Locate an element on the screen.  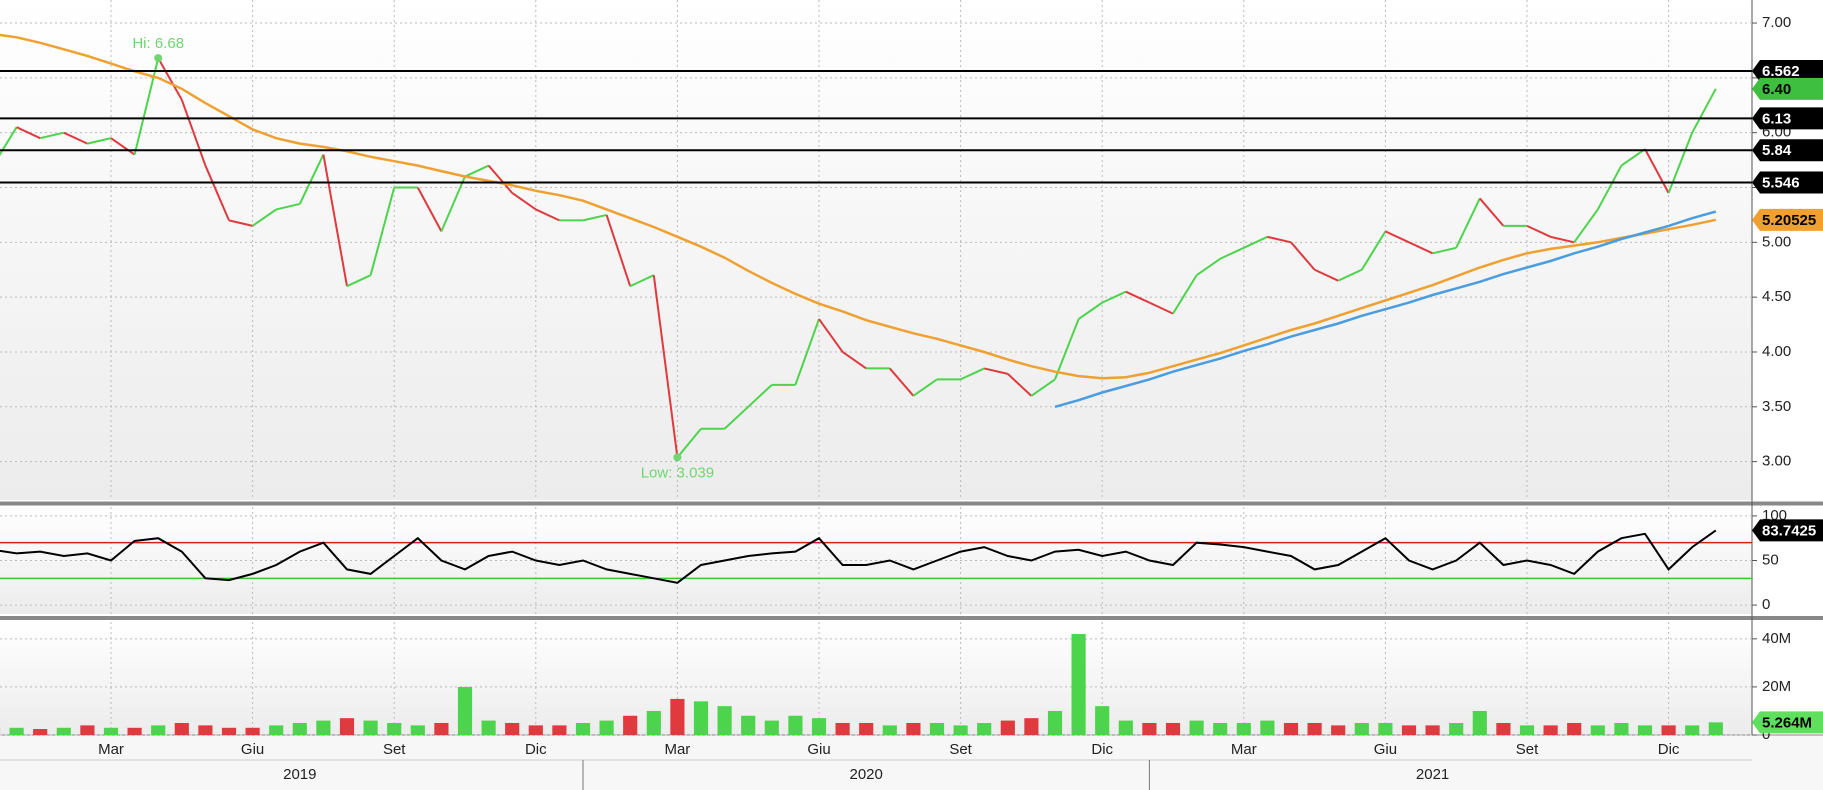
y-tick-label: 0 is located at coordinates (1766, 604).